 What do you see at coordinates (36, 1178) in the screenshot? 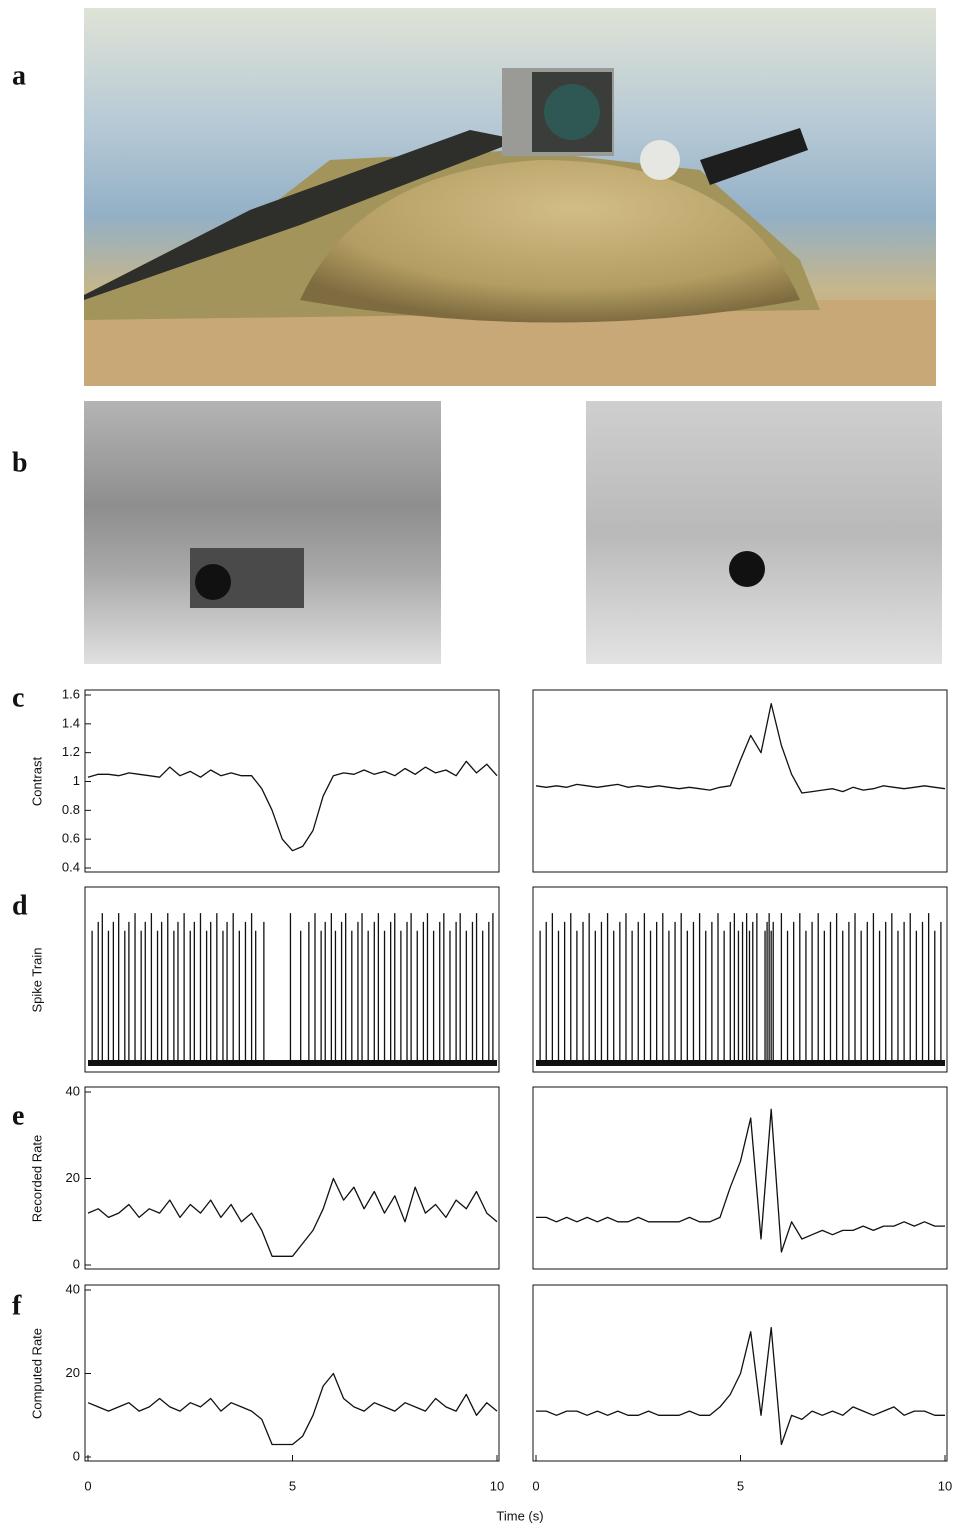
I see `y-axis-title: Recorded Rate` at bounding box center [36, 1178].